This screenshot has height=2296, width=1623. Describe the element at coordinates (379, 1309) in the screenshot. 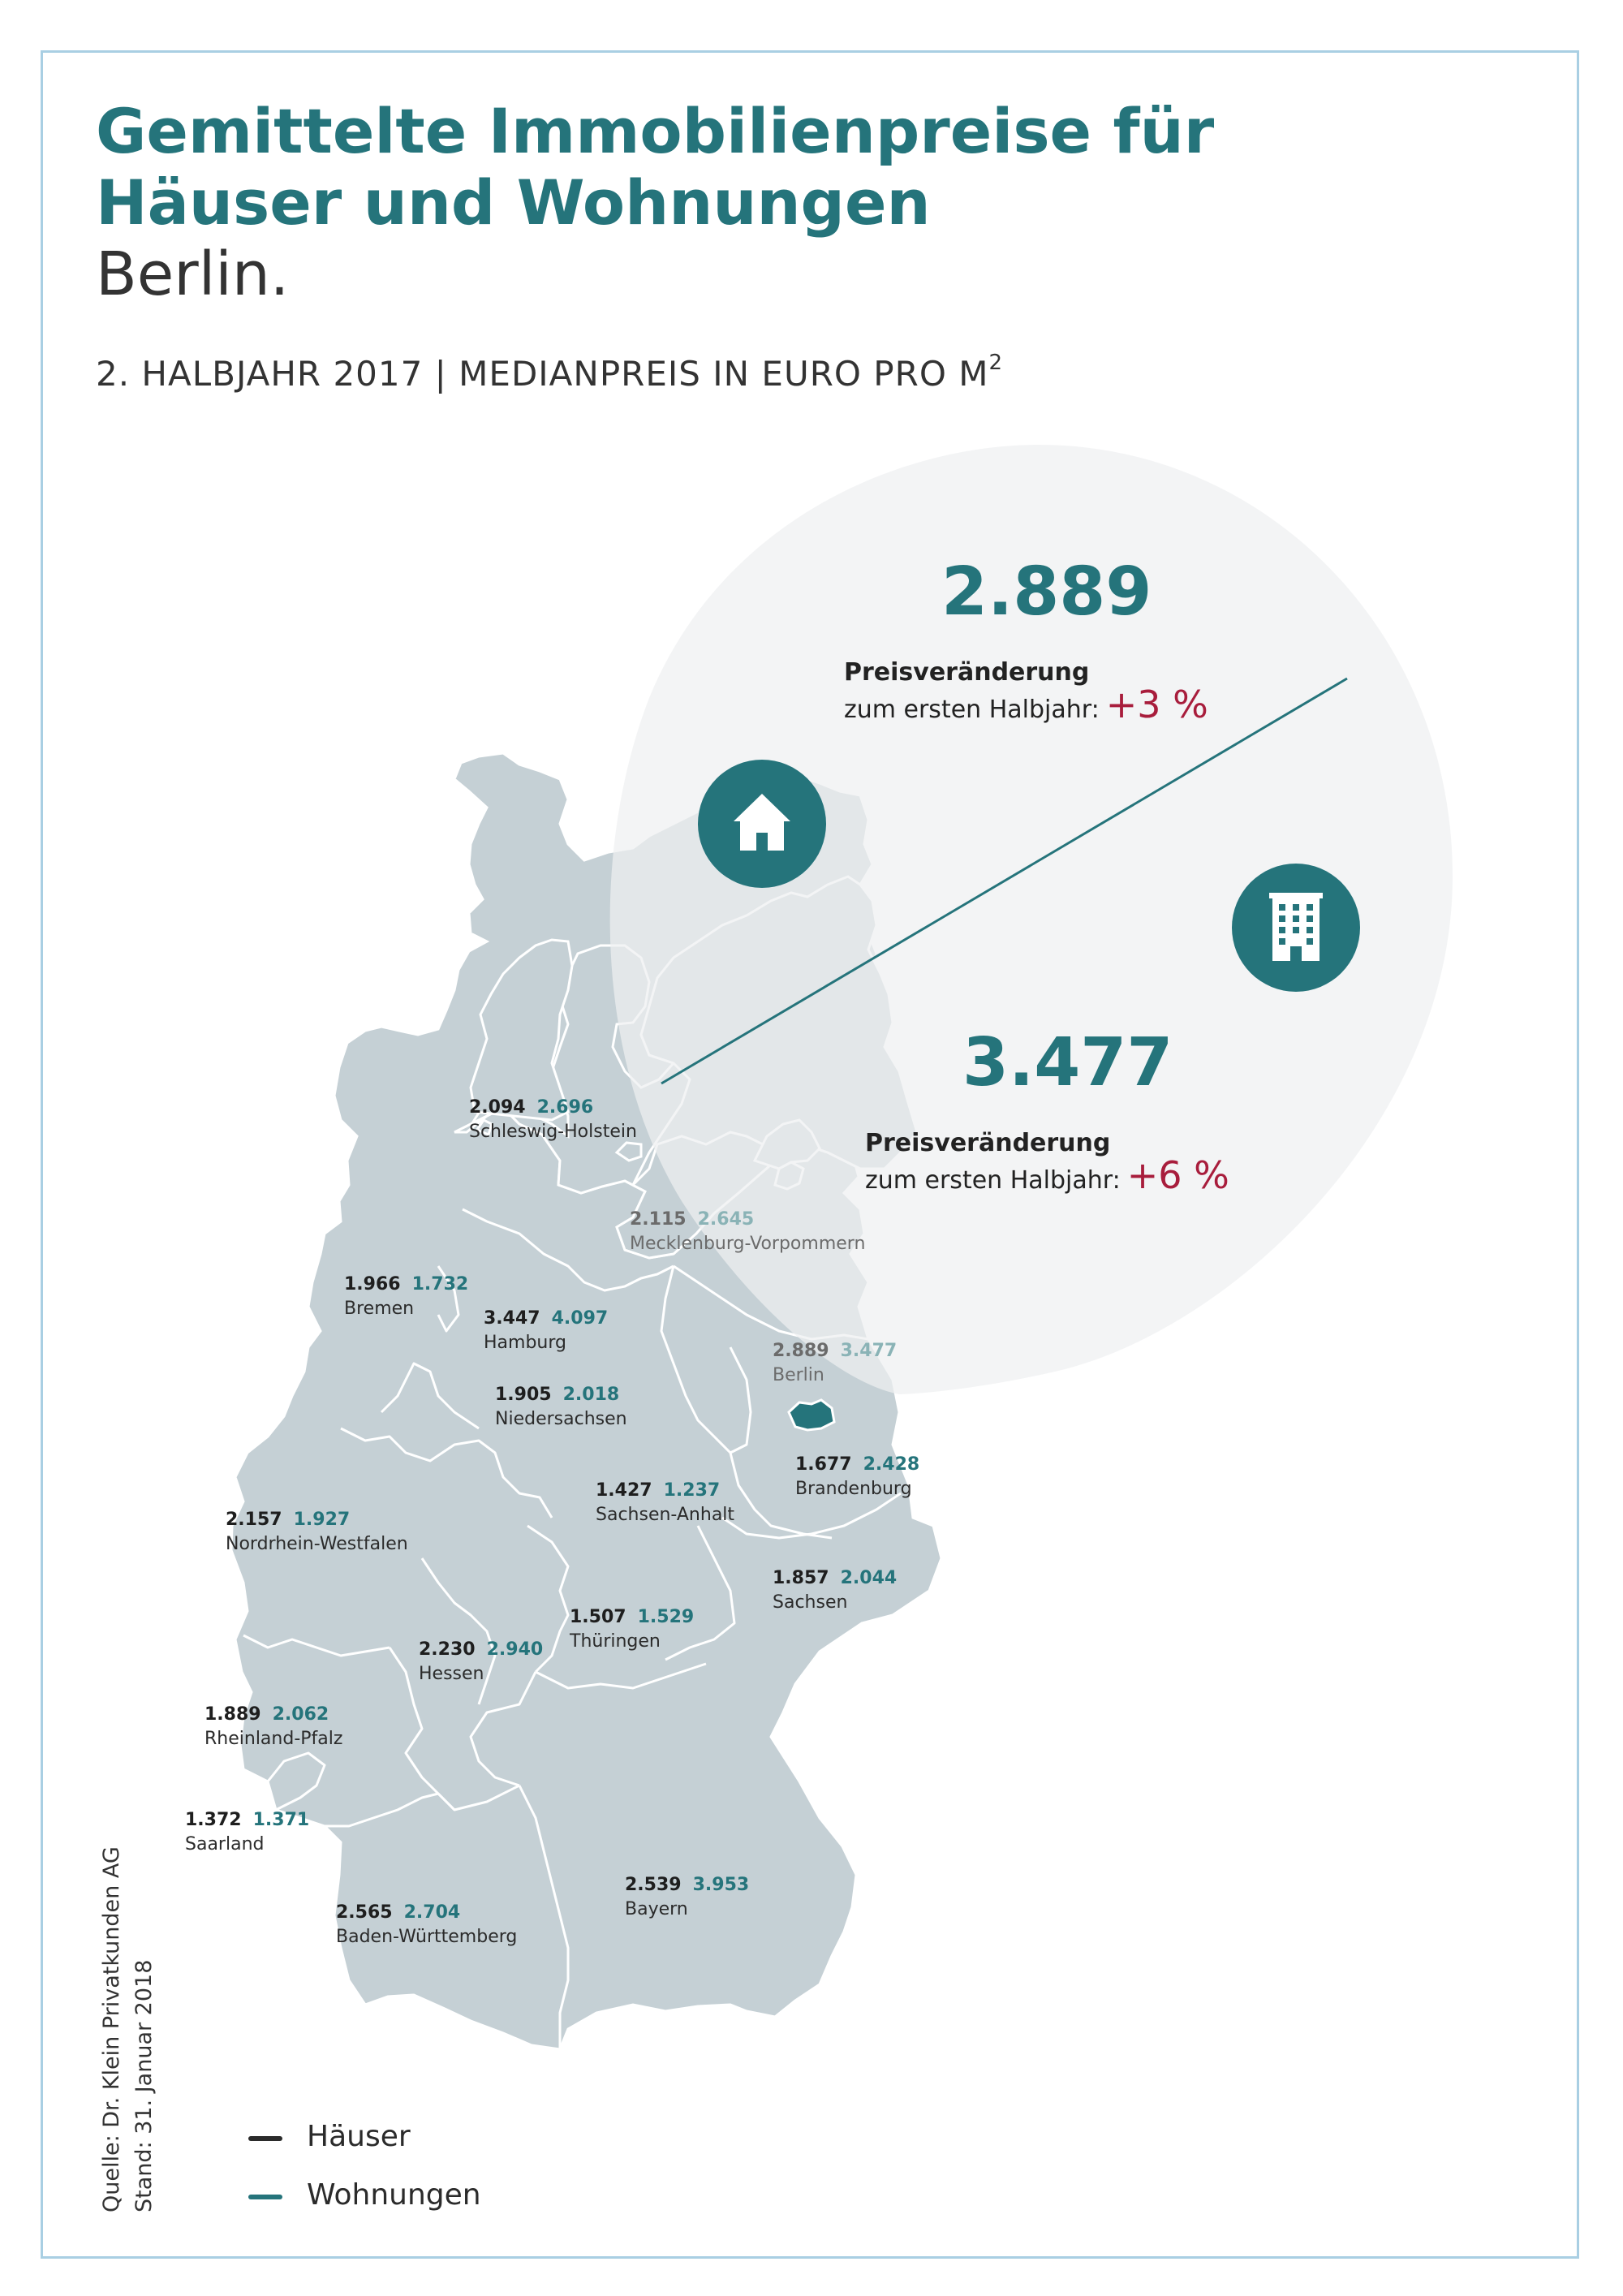

I see `region-name: Bremen` at that location.